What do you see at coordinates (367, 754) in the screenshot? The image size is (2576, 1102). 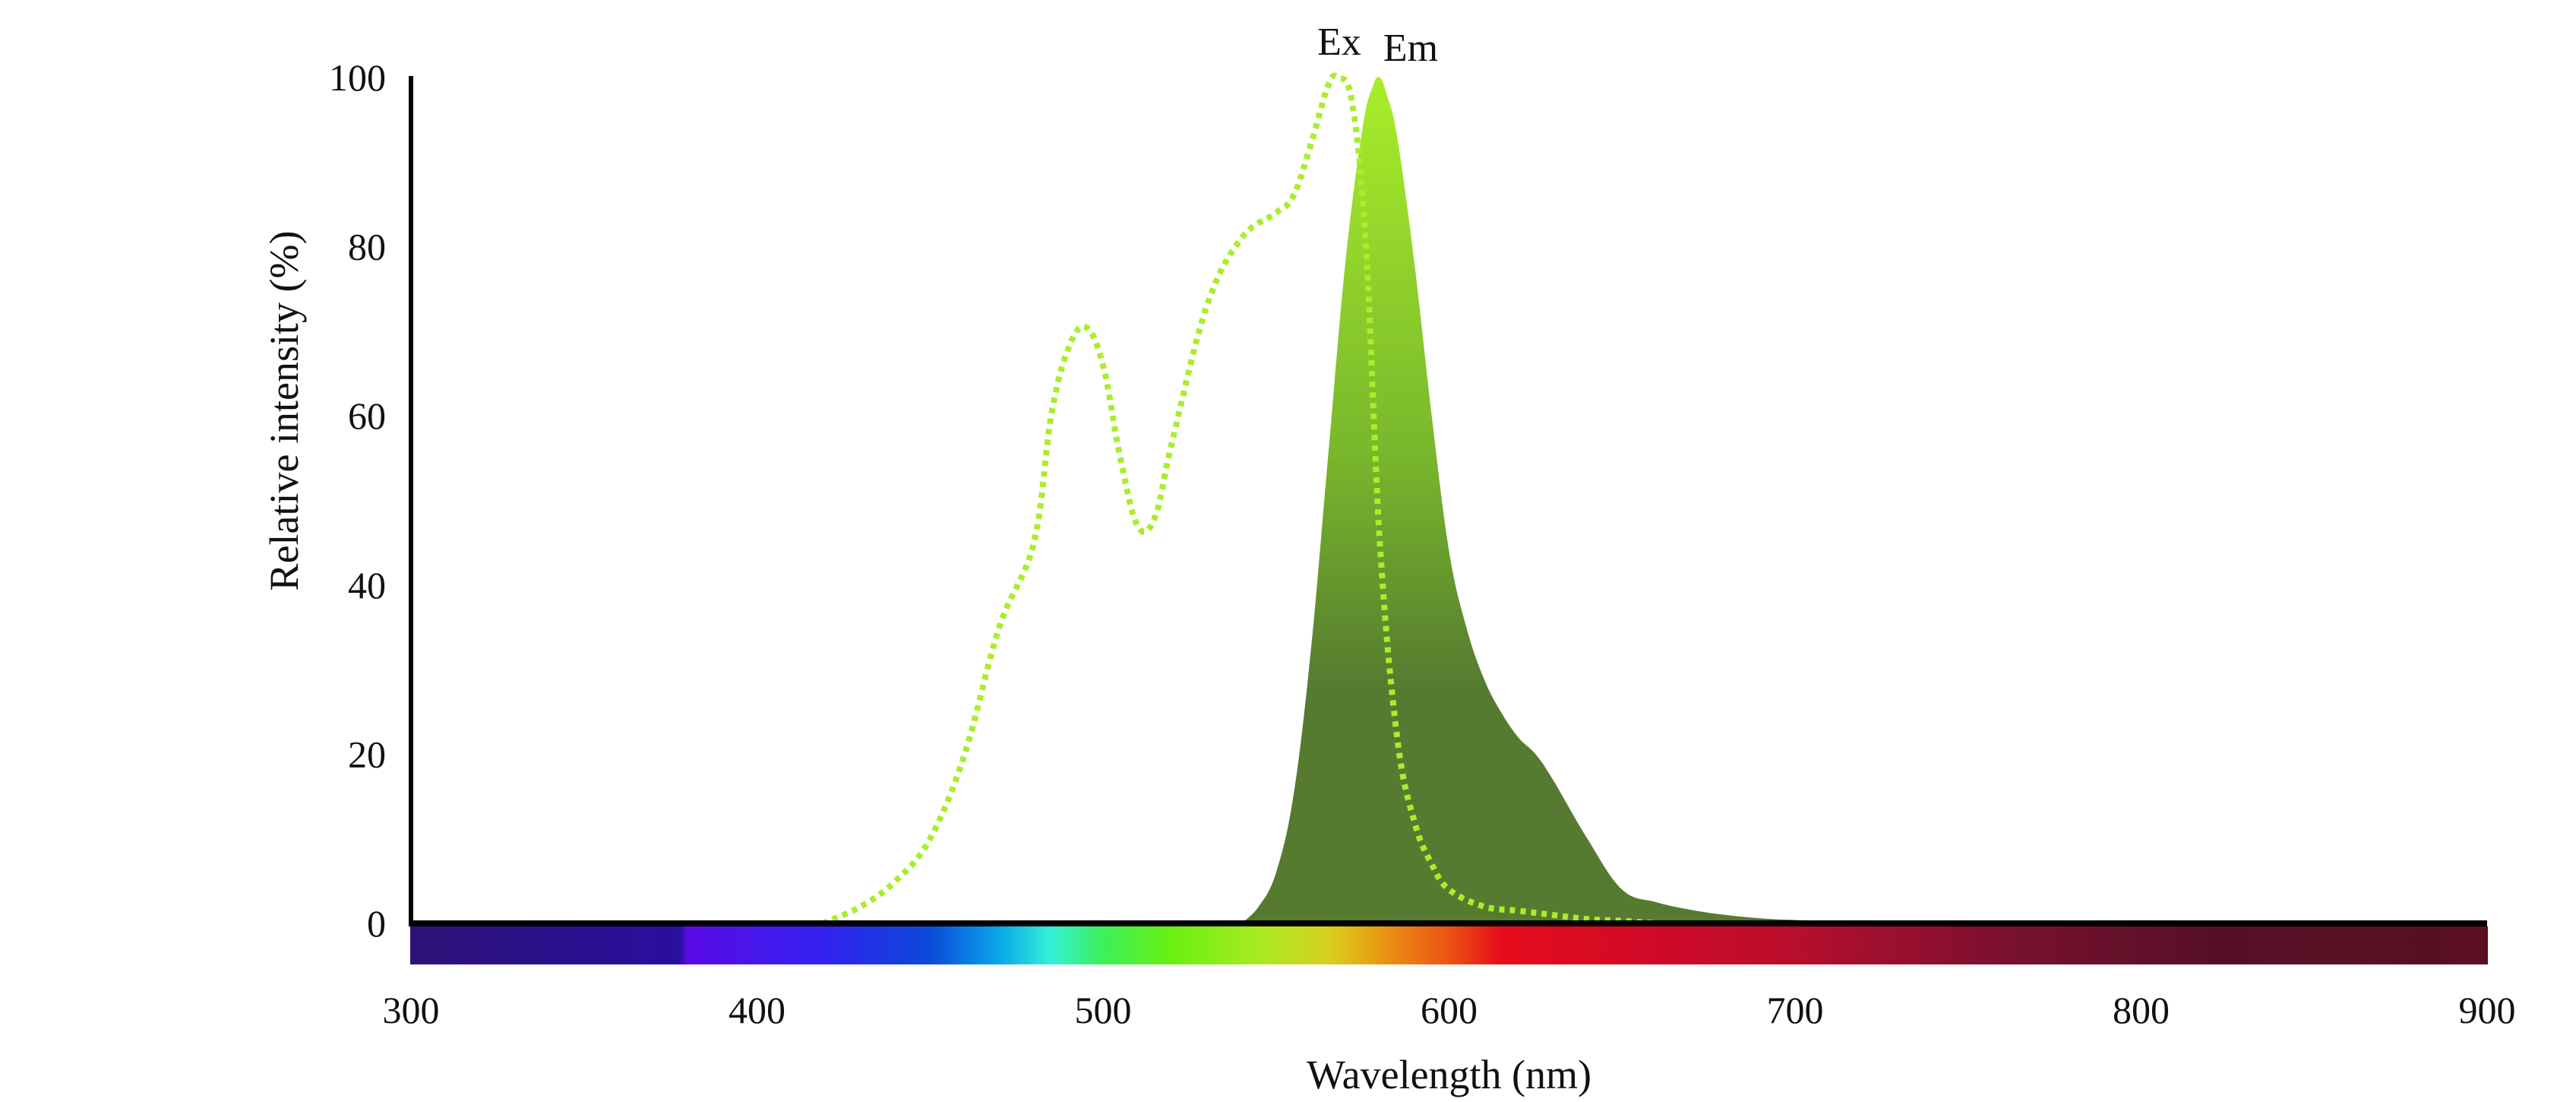 I see `y-tick-label: 20` at bounding box center [367, 754].